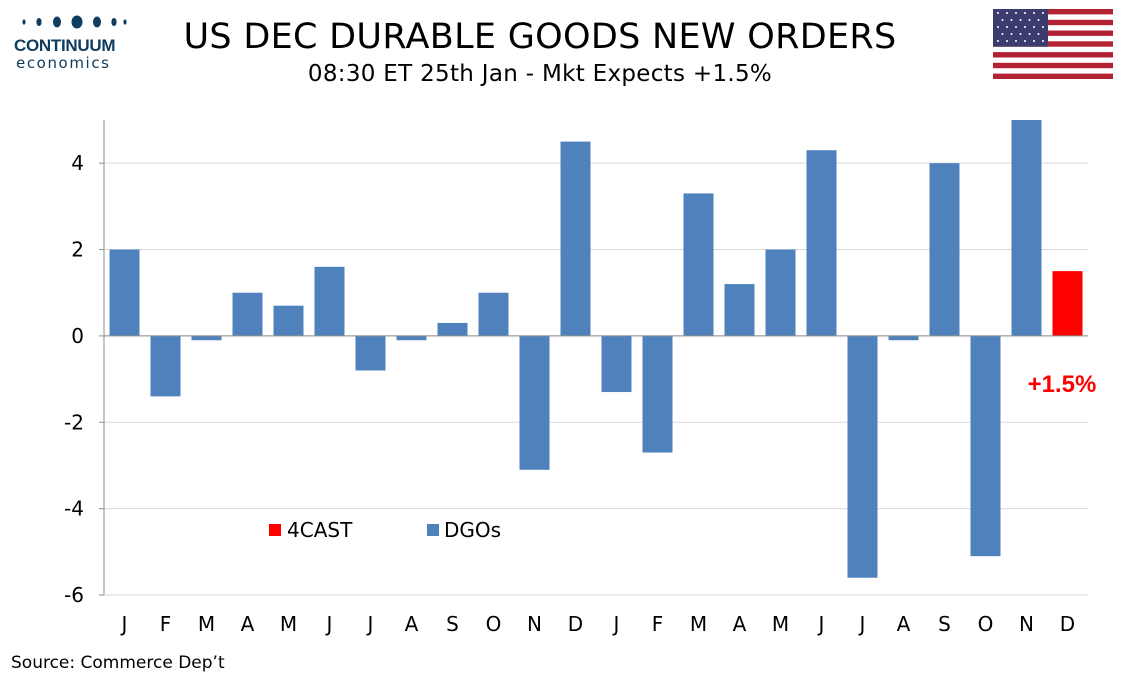  What do you see at coordinates (320, 530) in the screenshot?
I see `legend-label-4cast: 4CAST` at bounding box center [320, 530].